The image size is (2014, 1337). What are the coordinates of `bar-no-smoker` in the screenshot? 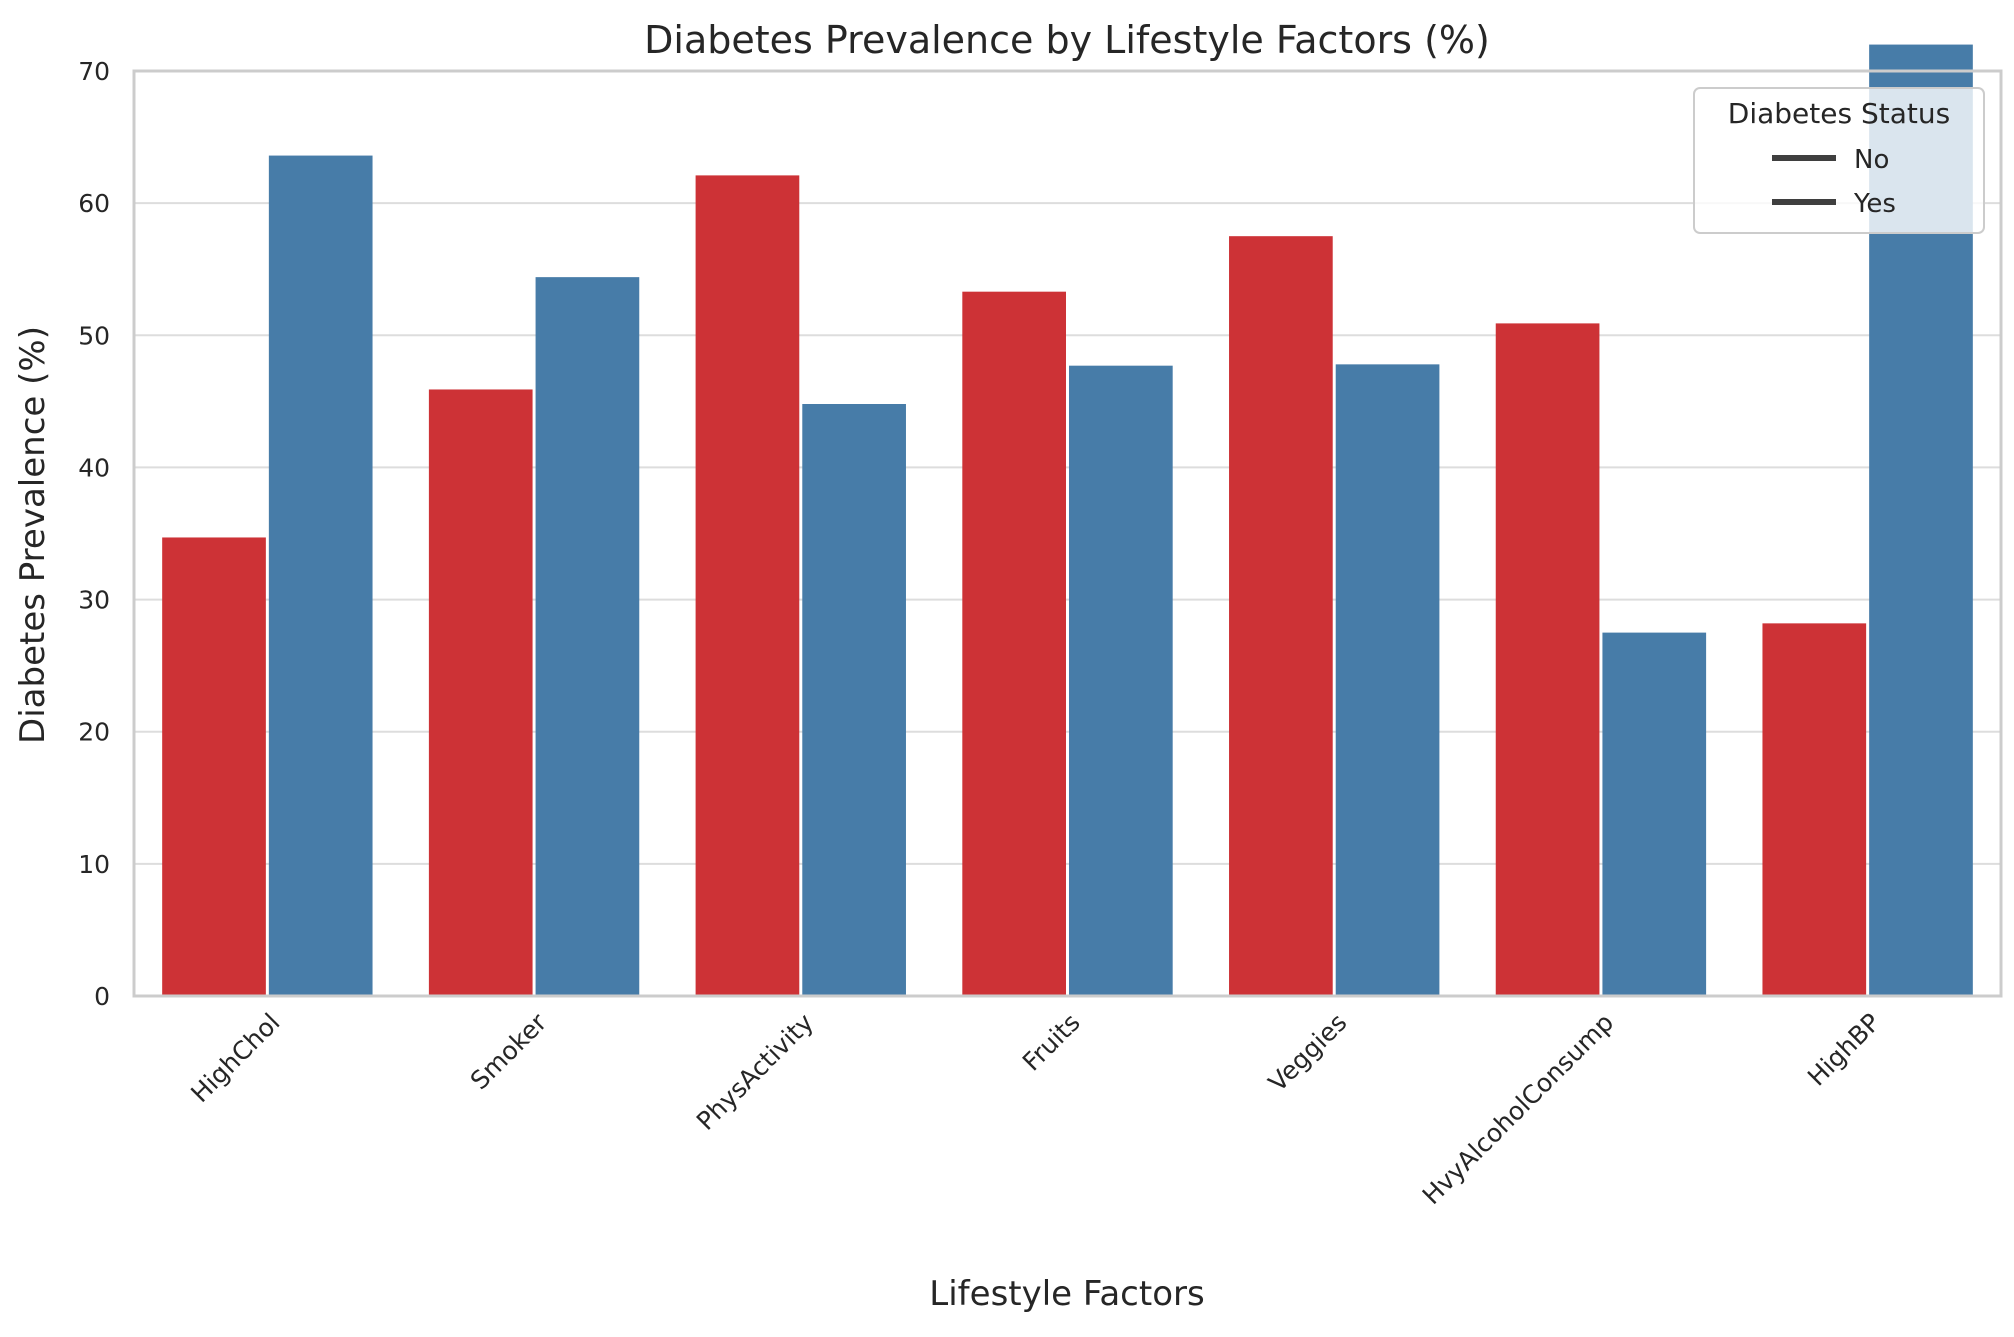 It's located at (480, 692).